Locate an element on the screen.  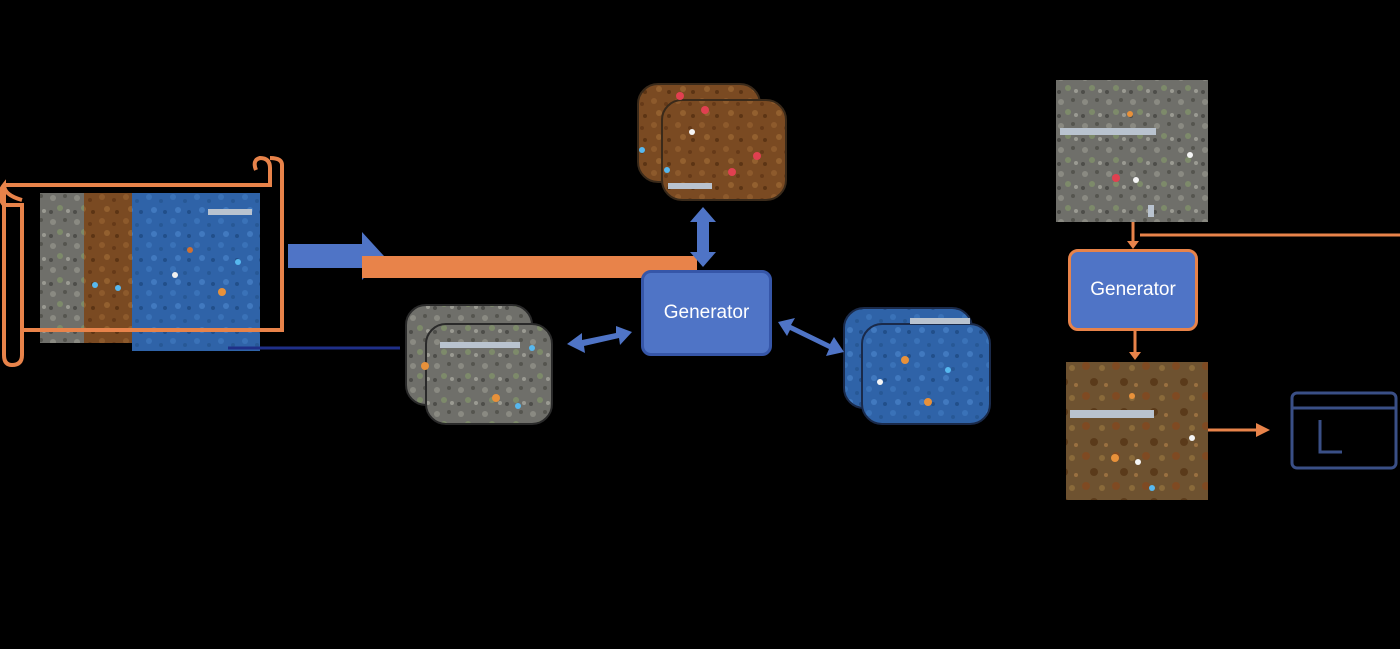
arrow-generator-left is located at coordinates (599, 339).